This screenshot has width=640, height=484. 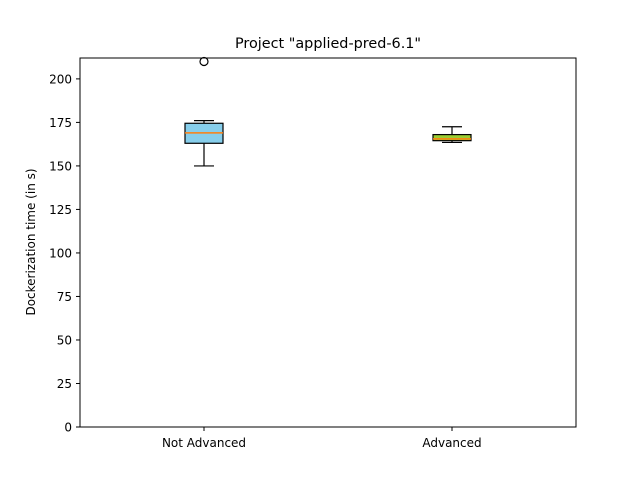 What do you see at coordinates (31, 241) in the screenshot?
I see `y-axis-label: Dockerization time (in s)` at bounding box center [31, 241].